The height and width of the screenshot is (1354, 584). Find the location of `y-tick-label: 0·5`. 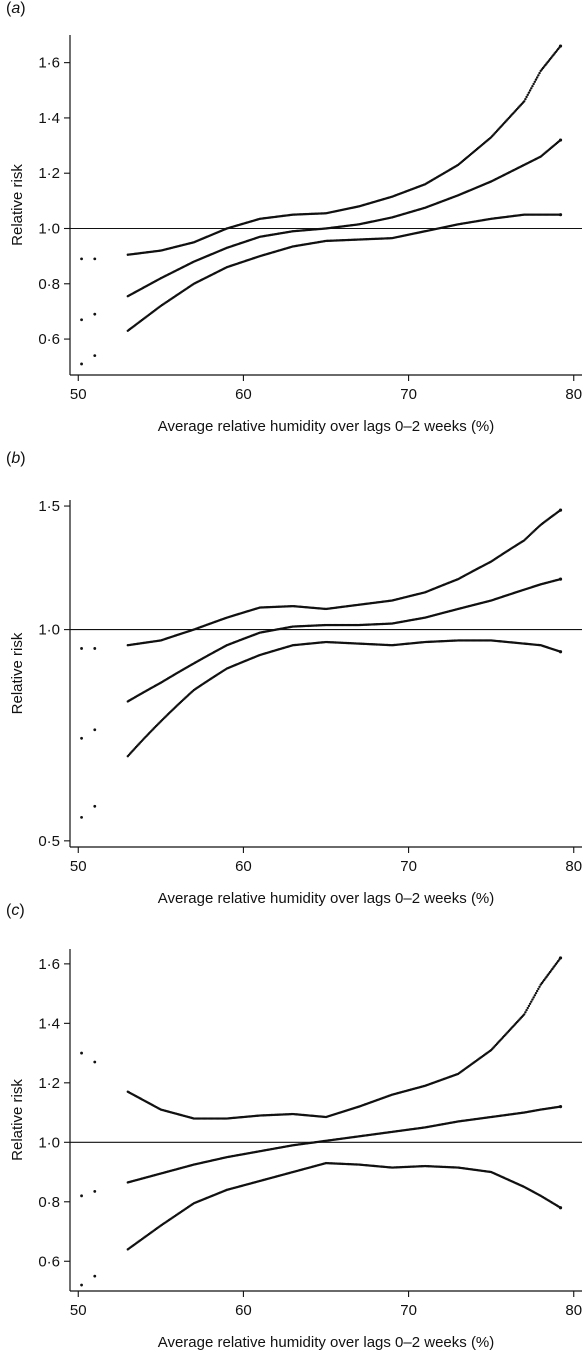

y-tick-label: 0·5 is located at coordinates (49, 841).